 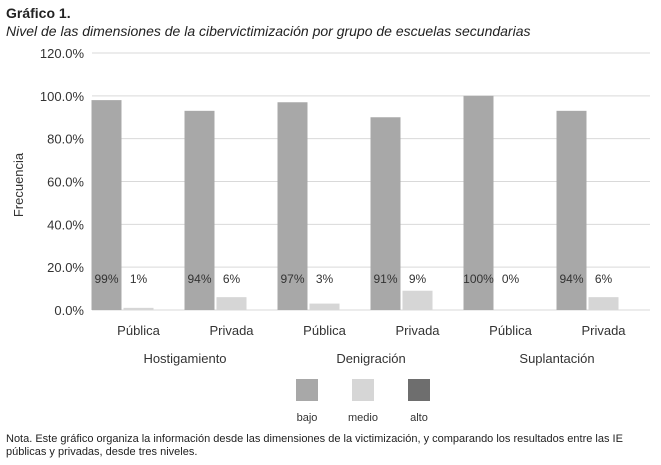 What do you see at coordinates (353, 279) in the screenshot?
I see `data-labels: 99% 1% 94% 6% 97% 3% 91% 9% 100% 0% 94% 6%` at bounding box center [353, 279].